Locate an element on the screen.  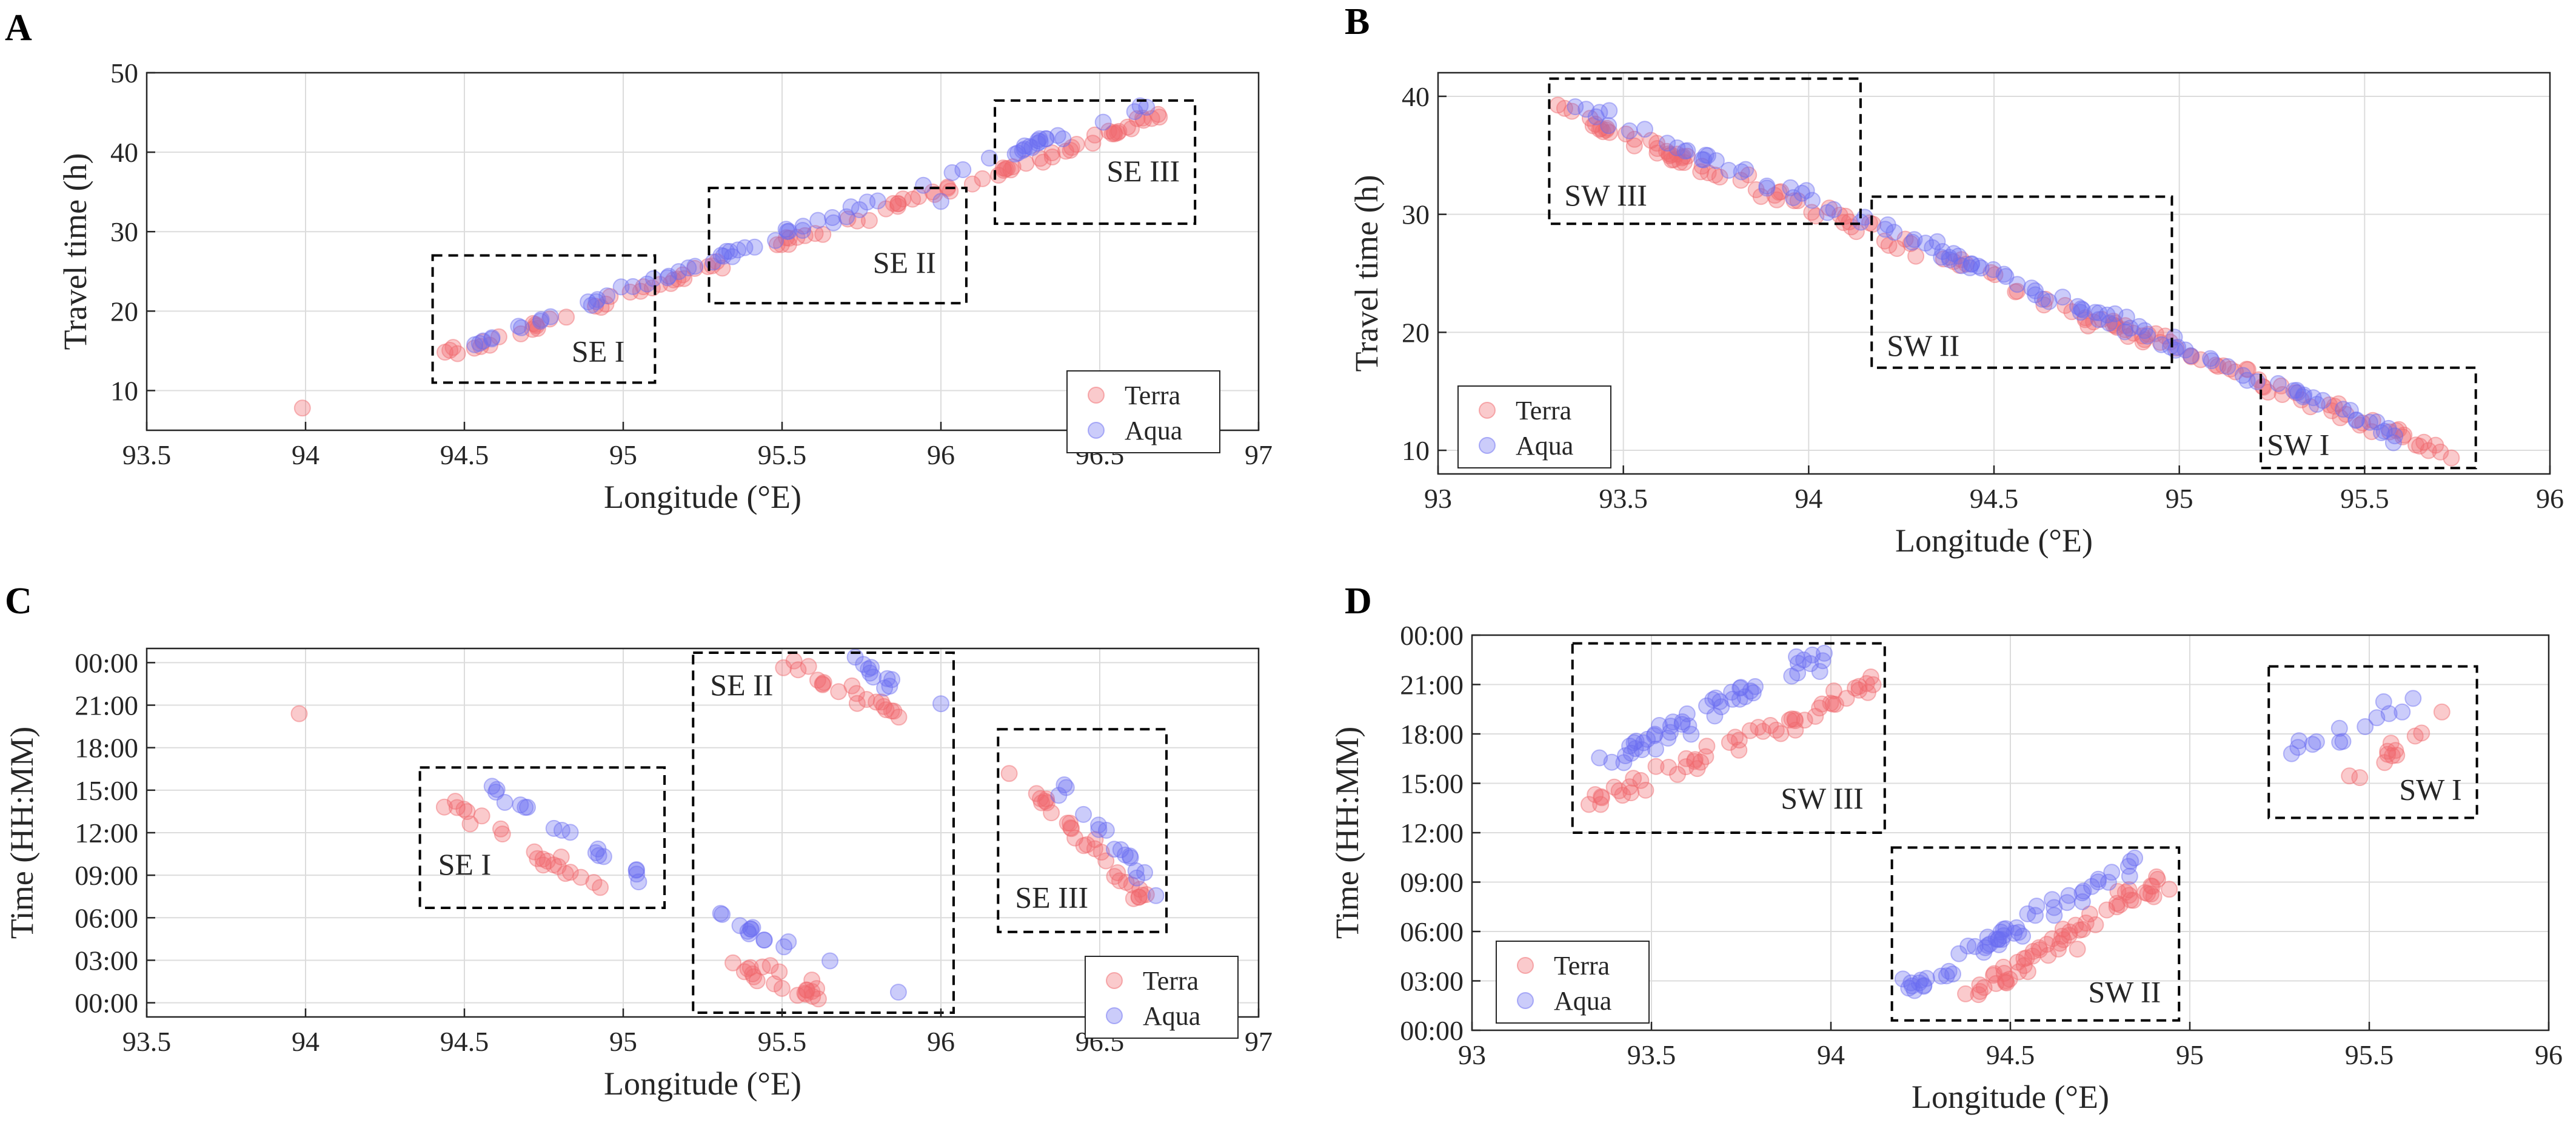
panel-c-xtick-label: 95 is located at coordinates (623, 1041).